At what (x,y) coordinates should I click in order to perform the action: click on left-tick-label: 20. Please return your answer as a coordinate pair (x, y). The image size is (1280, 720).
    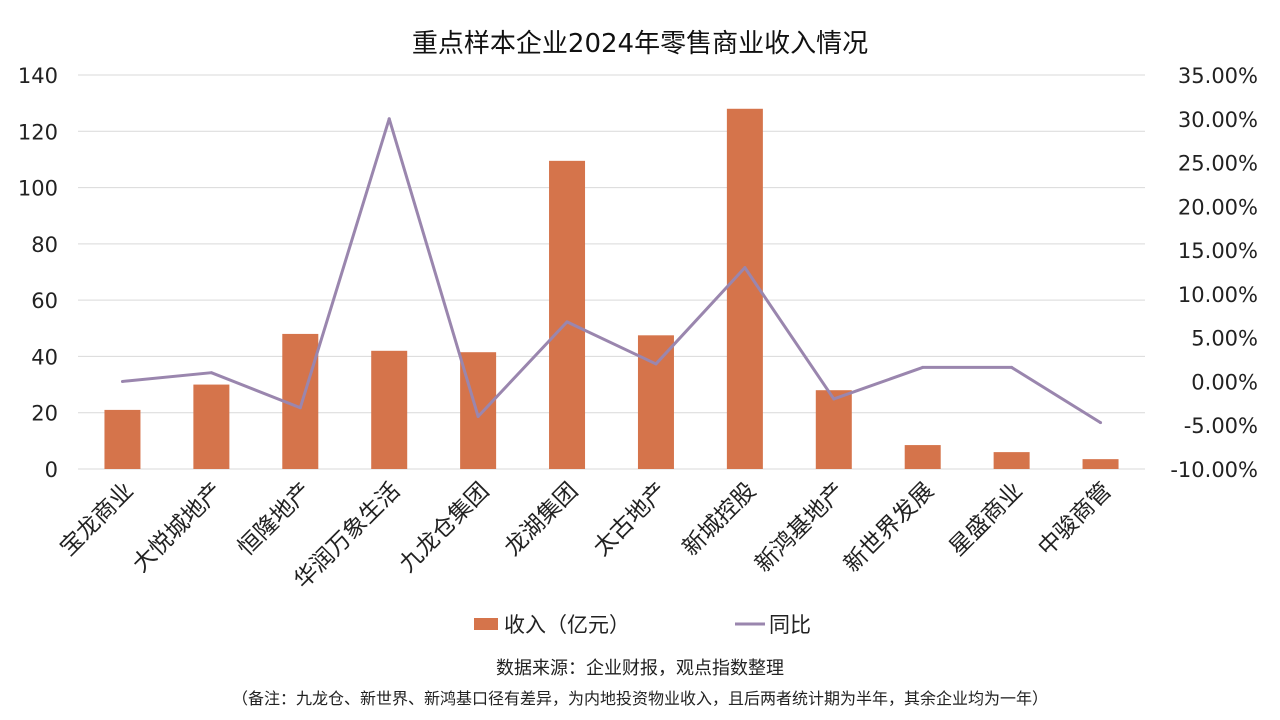
    Looking at the image, I should click on (44, 414).